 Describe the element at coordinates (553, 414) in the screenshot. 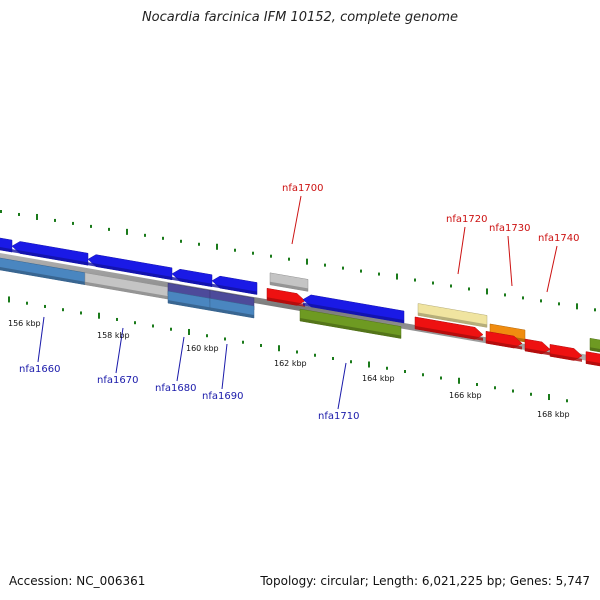

I see `kbp-label: 168 kbp` at that location.